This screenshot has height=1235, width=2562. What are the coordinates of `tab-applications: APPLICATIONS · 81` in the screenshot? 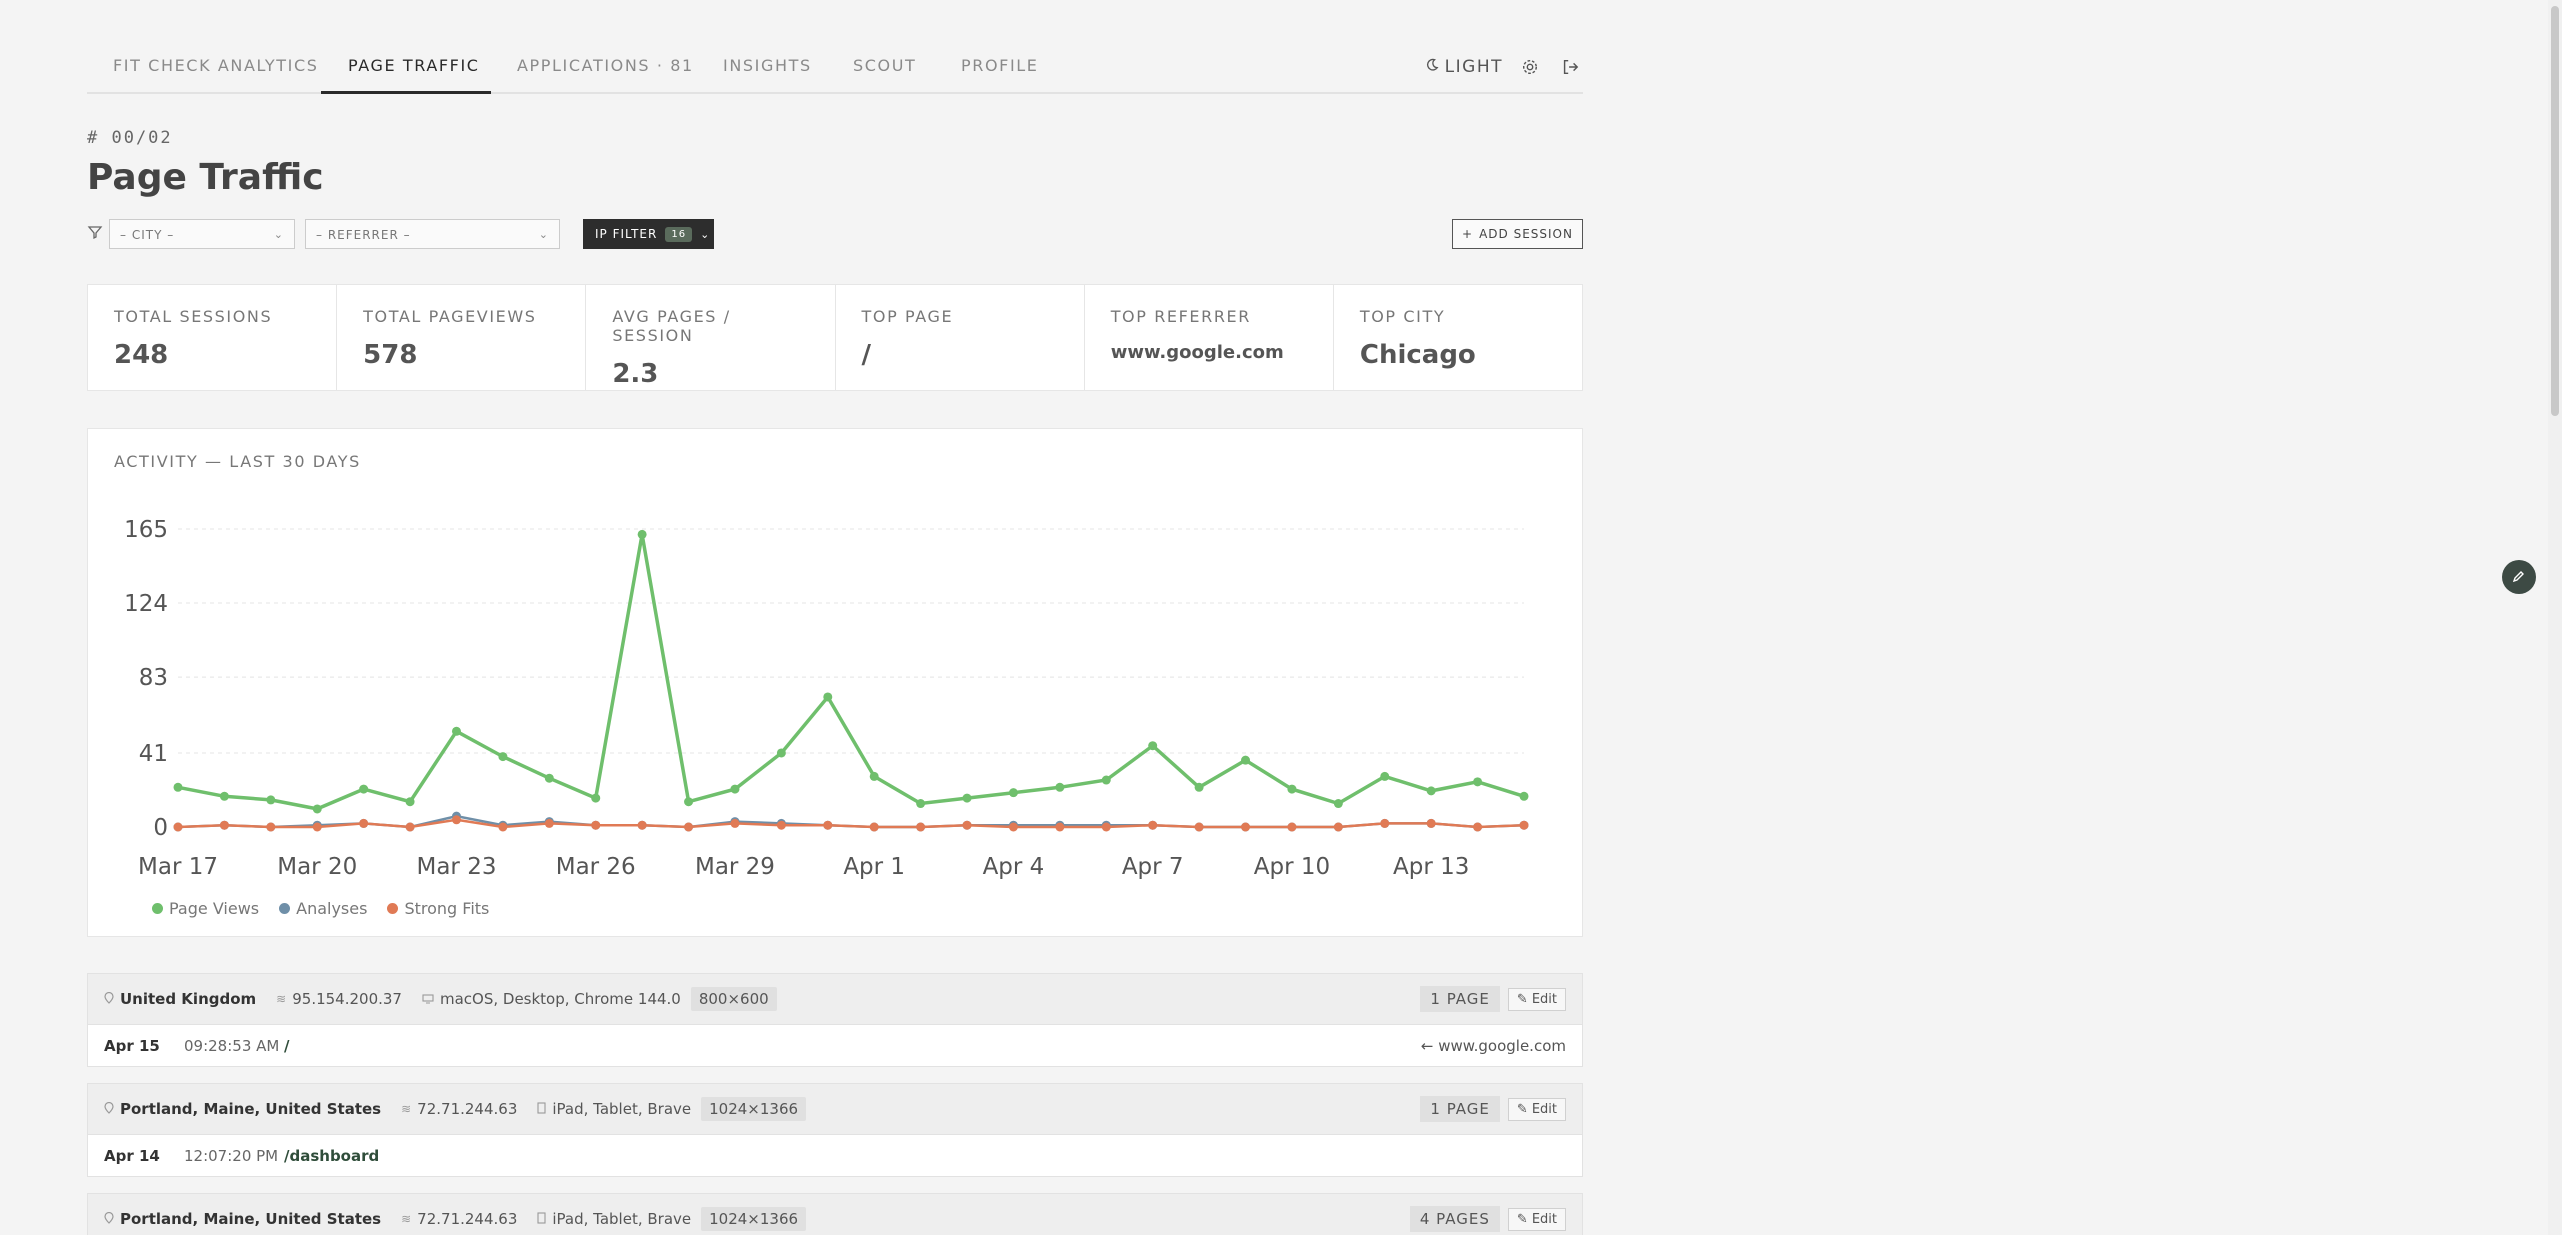 It's located at (605, 65).